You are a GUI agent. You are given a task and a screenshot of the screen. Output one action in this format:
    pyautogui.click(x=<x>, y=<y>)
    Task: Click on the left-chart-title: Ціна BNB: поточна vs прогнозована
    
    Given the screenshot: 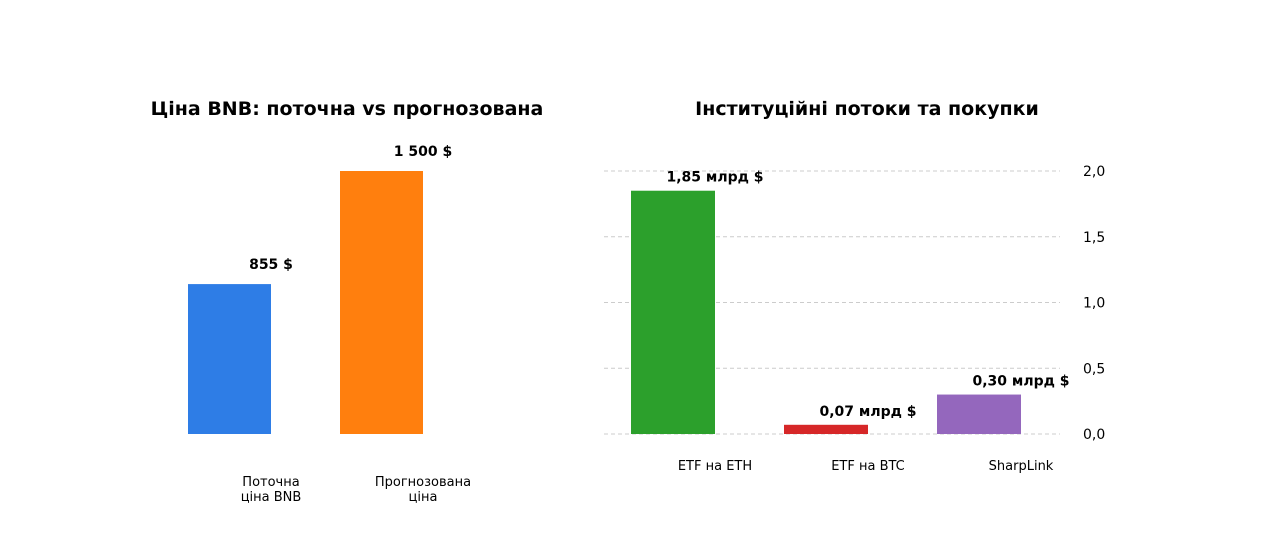 What is the action you would take?
    pyautogui.click(x=347, y=109)
    